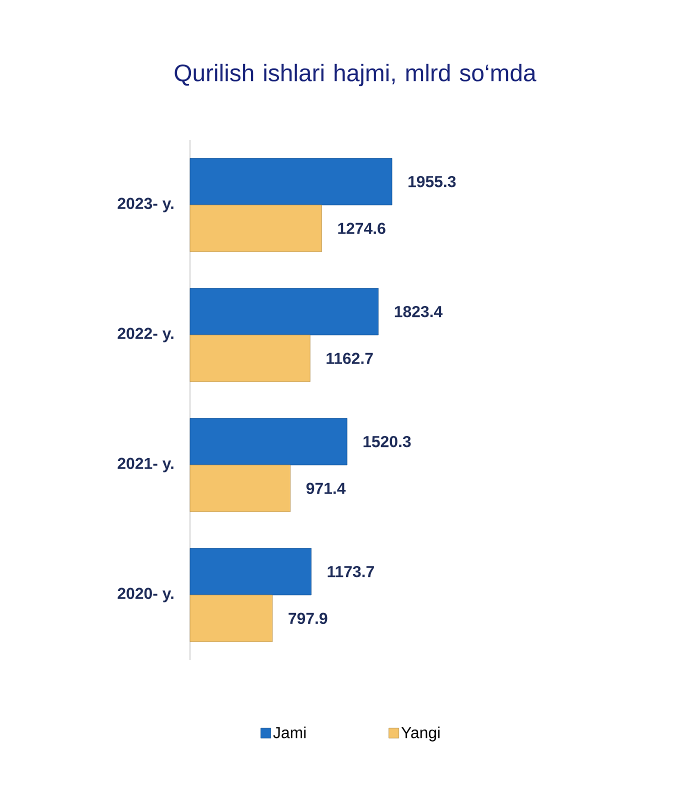 This screenshot has height=797, width=700. Describe the element at coordinates (420, 734) in the screenshot. I see `legend-label: Yangi` at that location.